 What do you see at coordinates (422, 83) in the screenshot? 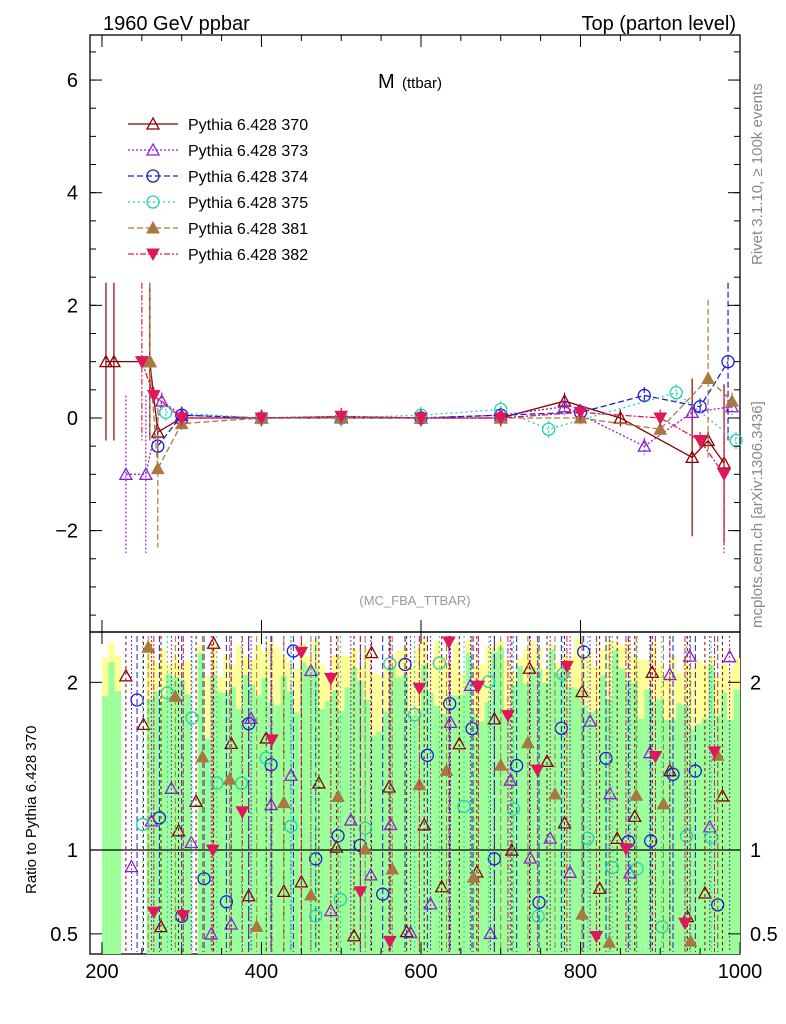
I see `plot-title-sub: (ttbar)` at bounding box center [422, 83].